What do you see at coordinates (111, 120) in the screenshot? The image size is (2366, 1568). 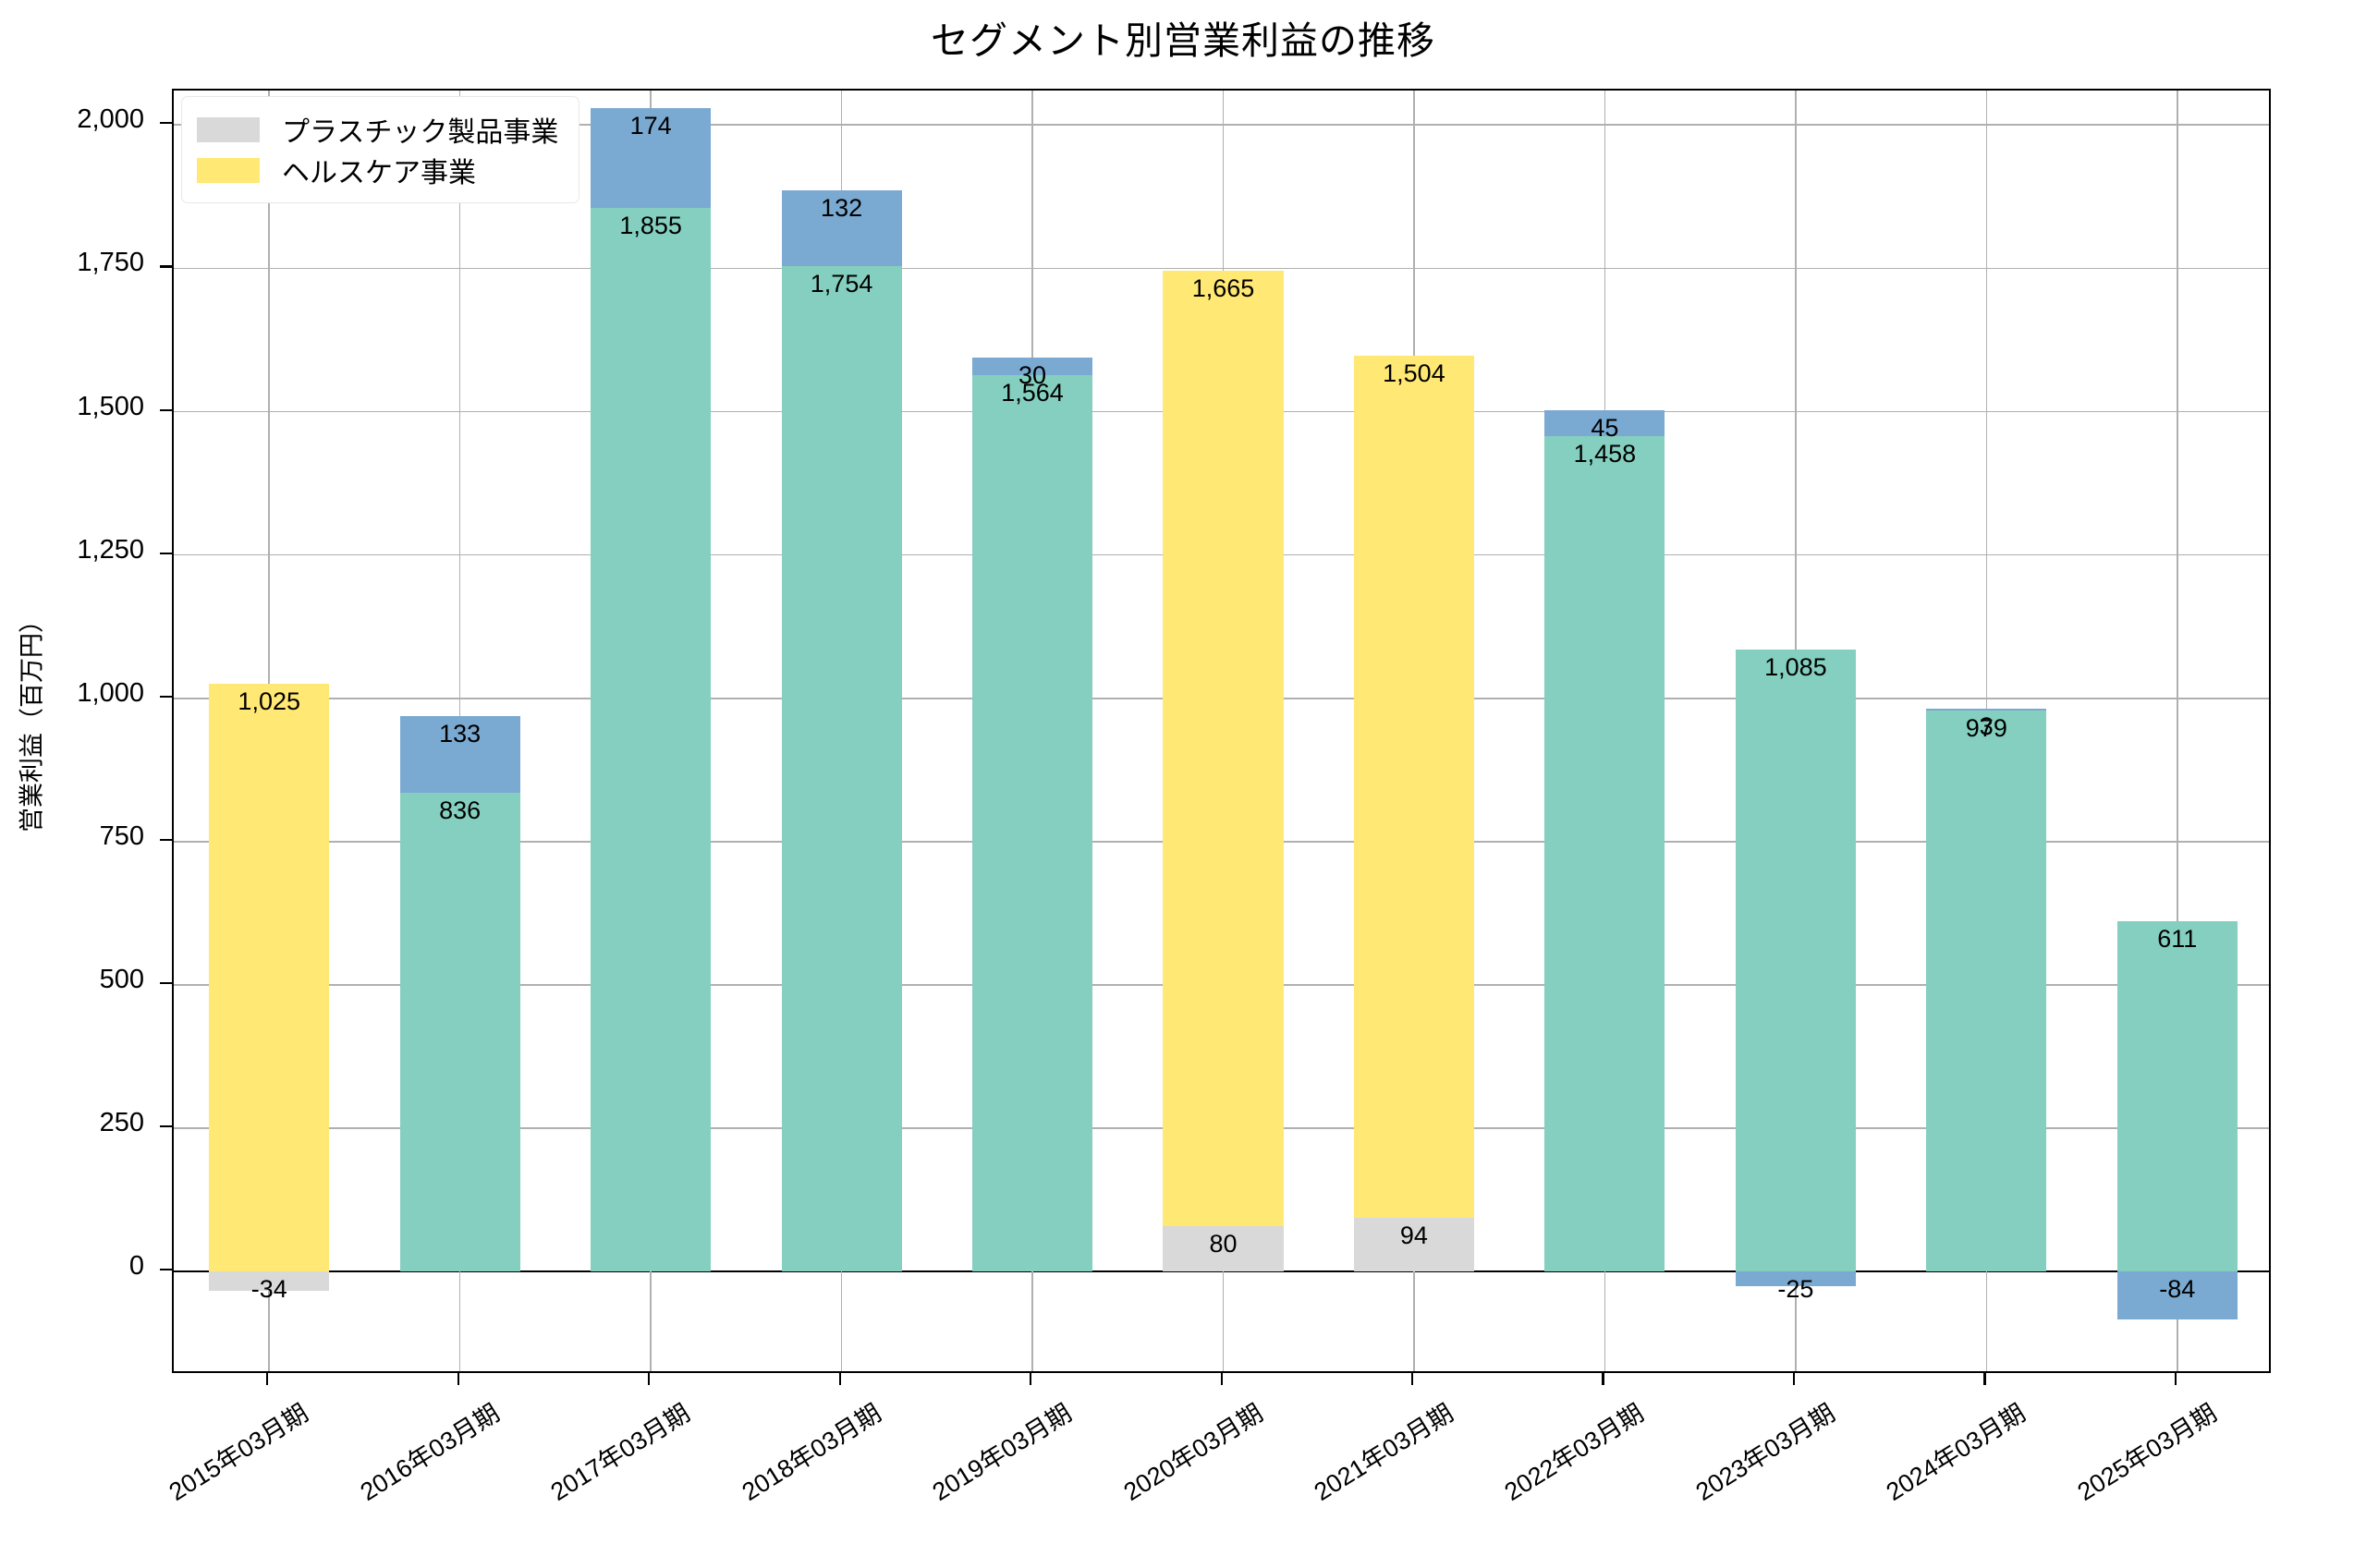 I see `y-axis-tick-label: 2,000` at bounding box center [111, 120].